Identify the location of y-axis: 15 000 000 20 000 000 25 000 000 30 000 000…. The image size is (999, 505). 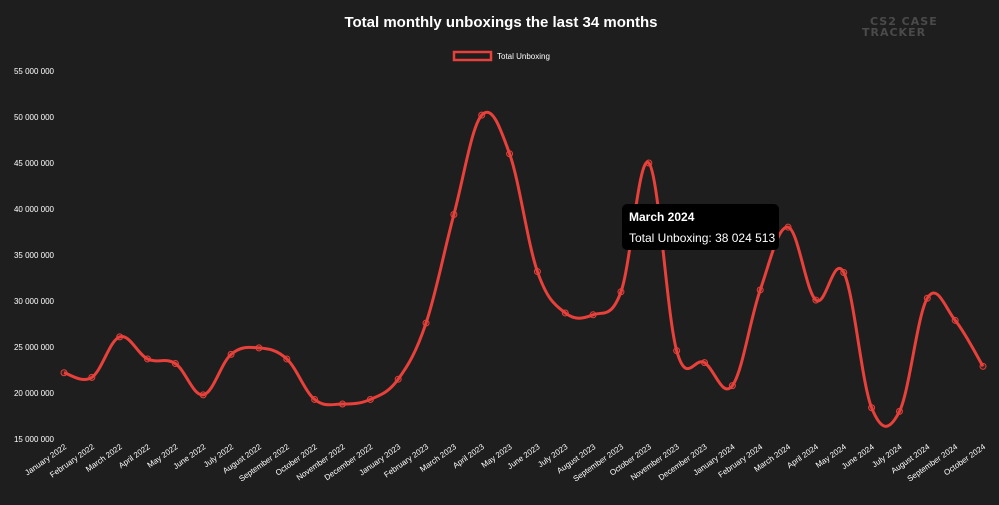
(34, 255).